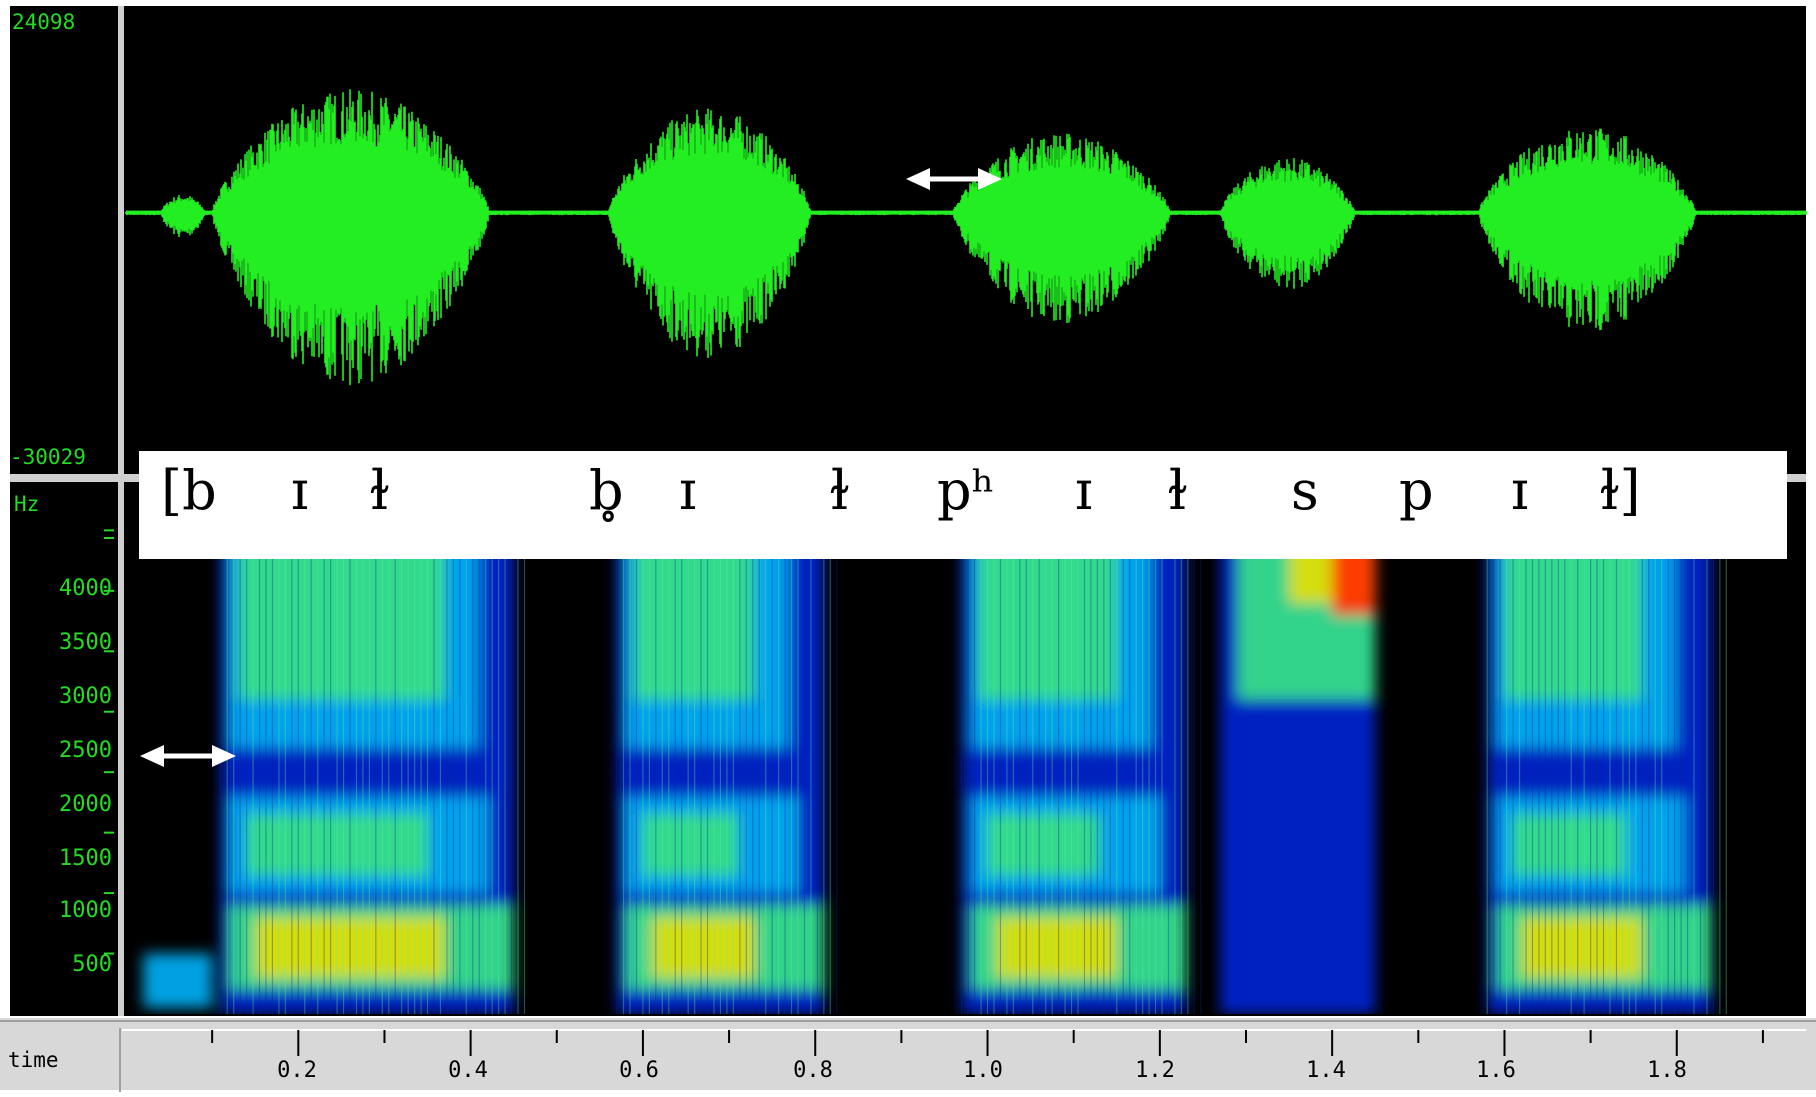  Describe the element at coordinates (987, 1043) in the screenshot. I see `time-axis-ticks` at that location.